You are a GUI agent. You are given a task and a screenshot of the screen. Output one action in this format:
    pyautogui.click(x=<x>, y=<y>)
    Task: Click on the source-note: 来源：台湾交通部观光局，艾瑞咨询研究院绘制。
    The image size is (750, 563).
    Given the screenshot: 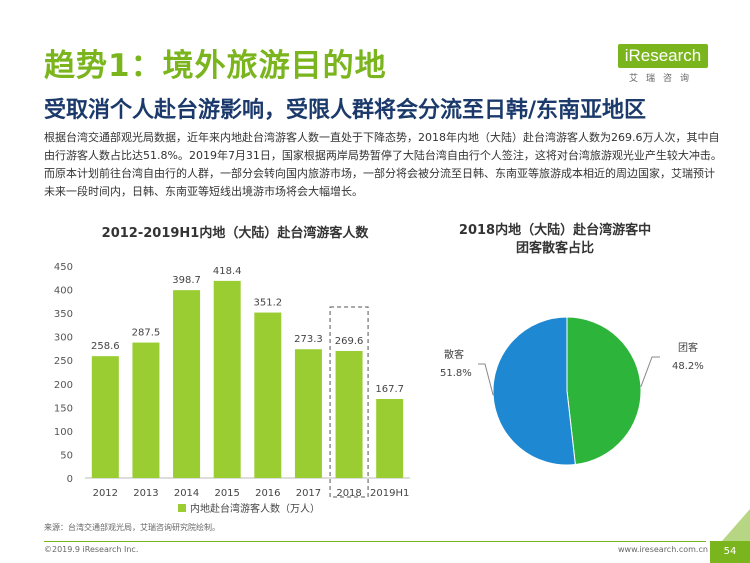 What is the action you would take?
    pyautogui.click(x=132, y=527)
    